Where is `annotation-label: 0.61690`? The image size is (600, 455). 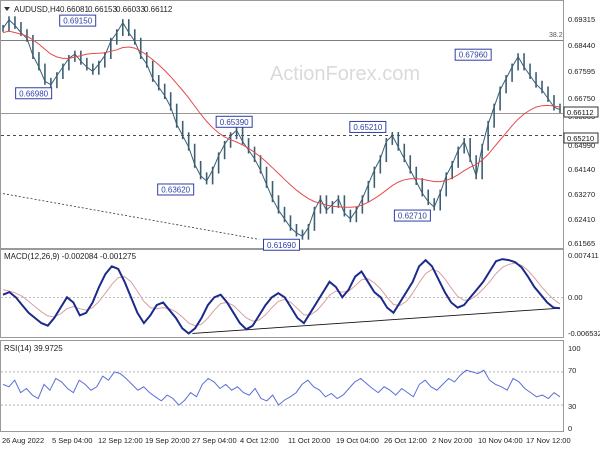 annotation-label: 0.61690 is located at coordinates (281, 245).